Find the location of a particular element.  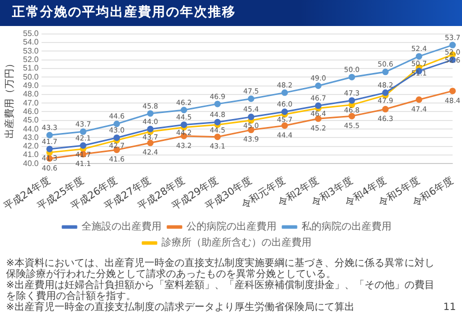

y-tick-label: 47.0 is located at coordinates (31, 103).